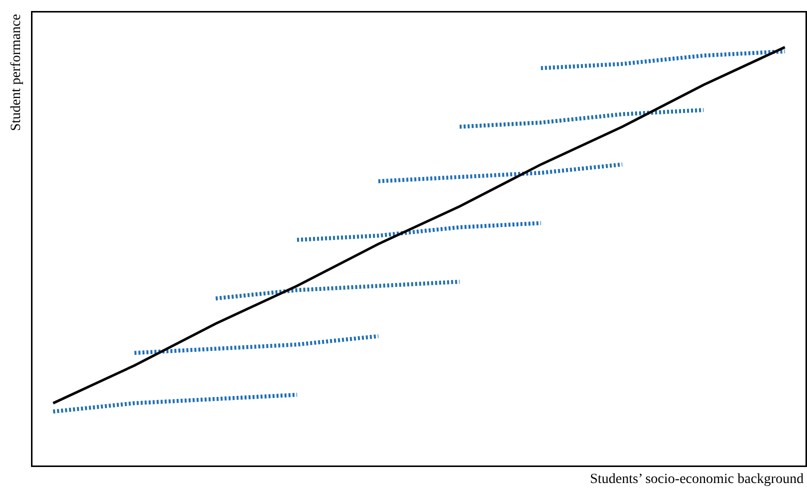 Image resolution: width=807 pixels, height=492 pixels. What do you see at coordinates (16, 72) in the screenshot?
I see `y-axis-title: Student performance` at bounding box center [16, 72].